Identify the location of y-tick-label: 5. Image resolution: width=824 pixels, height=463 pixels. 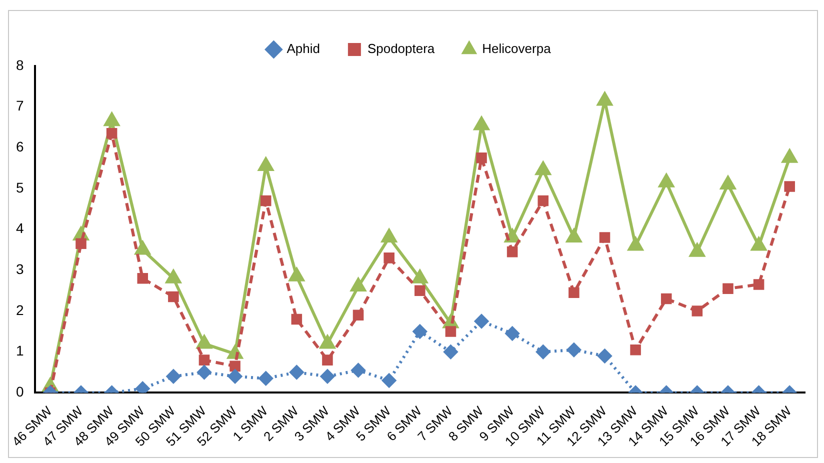
(20, 187).